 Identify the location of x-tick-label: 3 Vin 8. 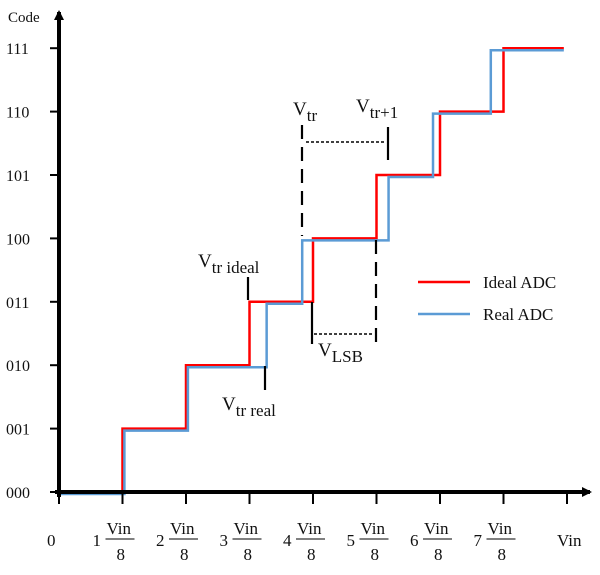
(241, 541).